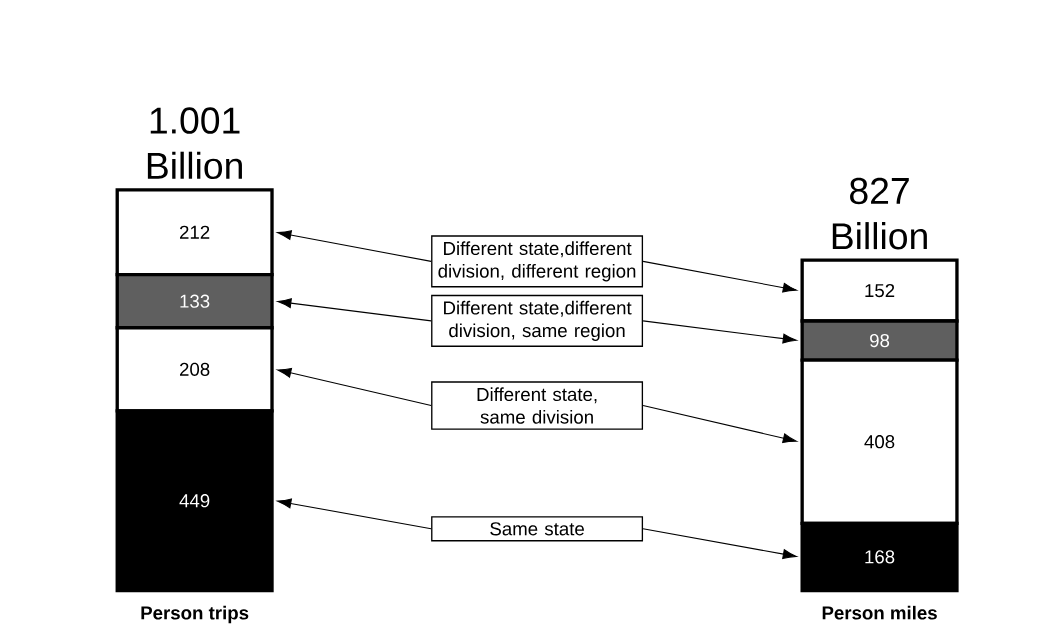 The width and height of the screenshot is (1057, 644). Describe the element at coordinates (195, 301) in the screenshot. I see `data-label: 133` at that location.